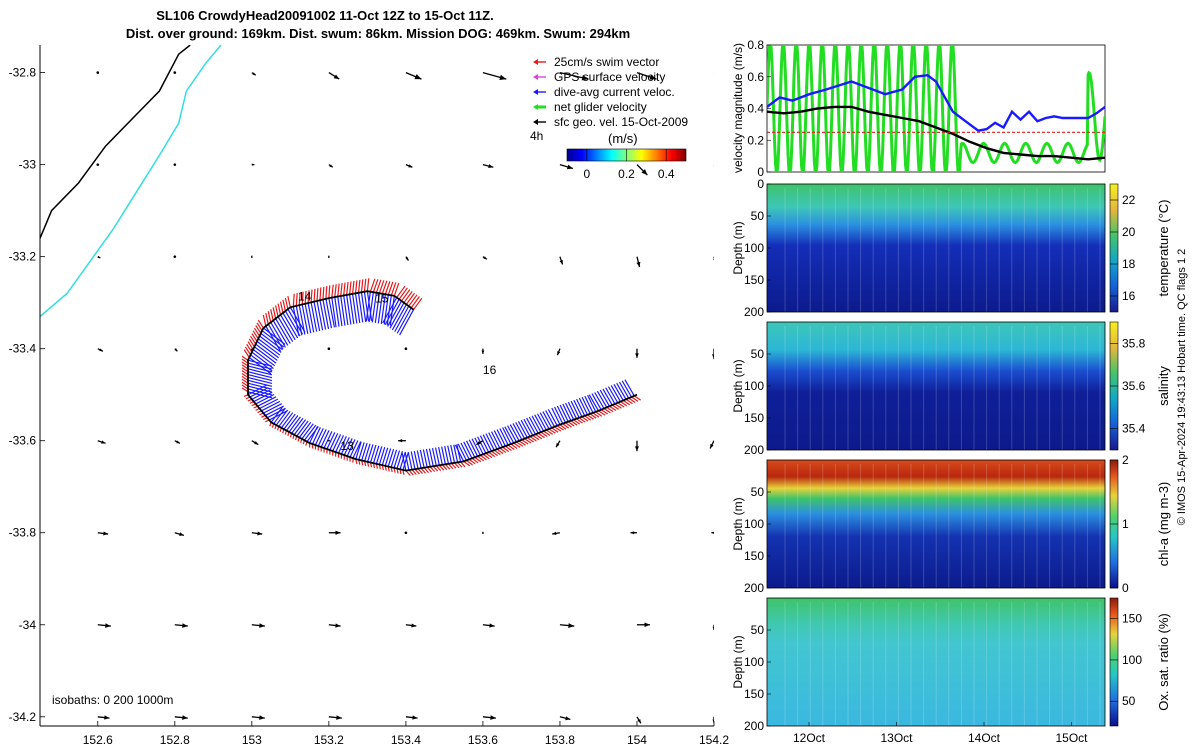 The width and height of the screenshot is (1200, 750). I want to click on velocity-y-tick-label: 0.2, so click(755, 140).